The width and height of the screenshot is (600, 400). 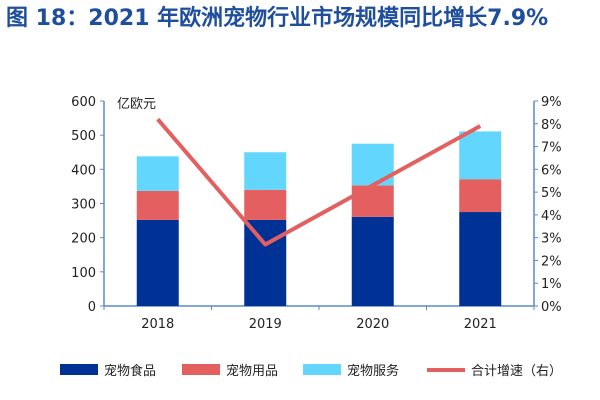 What do you see at coordinates (551, 261) in the screenshot?
I see `y2-tick-label: 2%` at bounding box center [551, 261].